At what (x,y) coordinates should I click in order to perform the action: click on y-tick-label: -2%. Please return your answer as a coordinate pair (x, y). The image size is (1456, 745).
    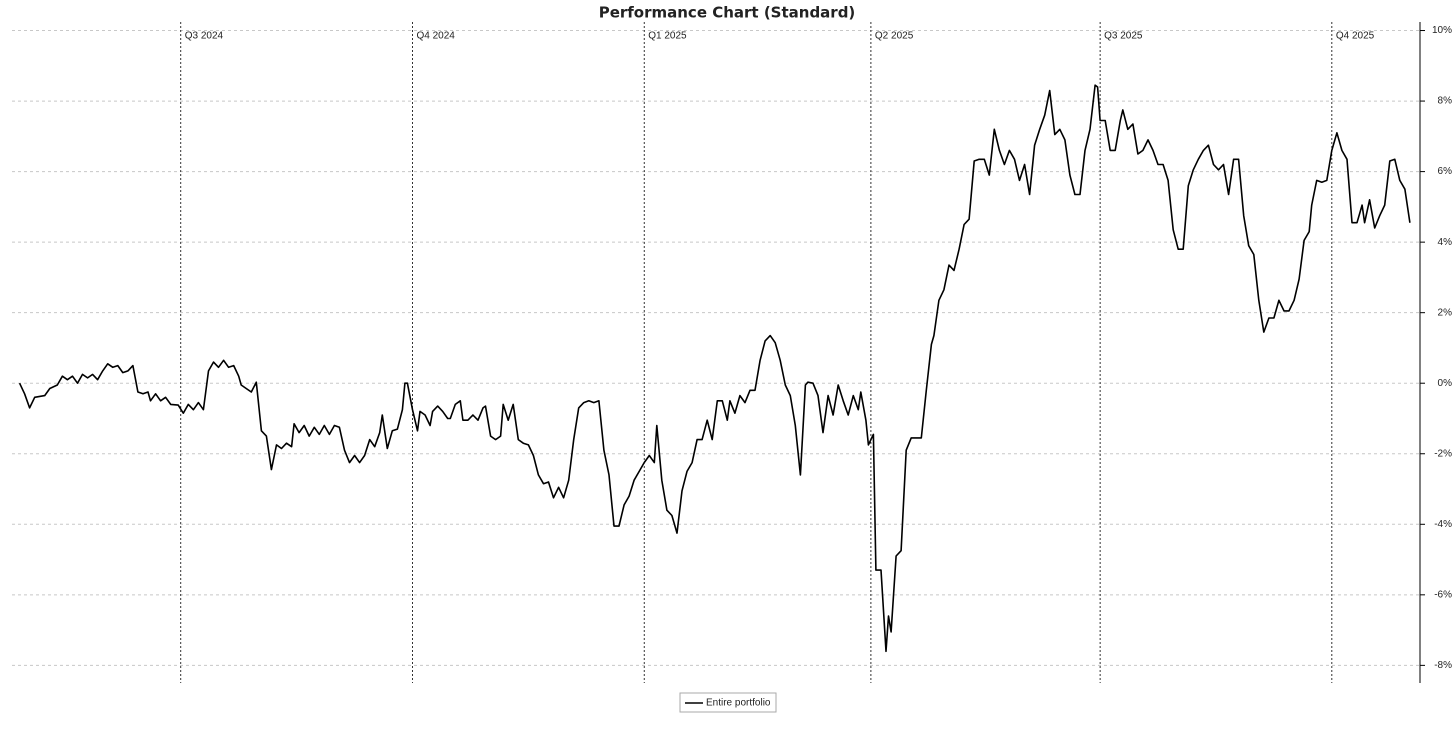
    Looking at the image, I should click on (1443, 453).